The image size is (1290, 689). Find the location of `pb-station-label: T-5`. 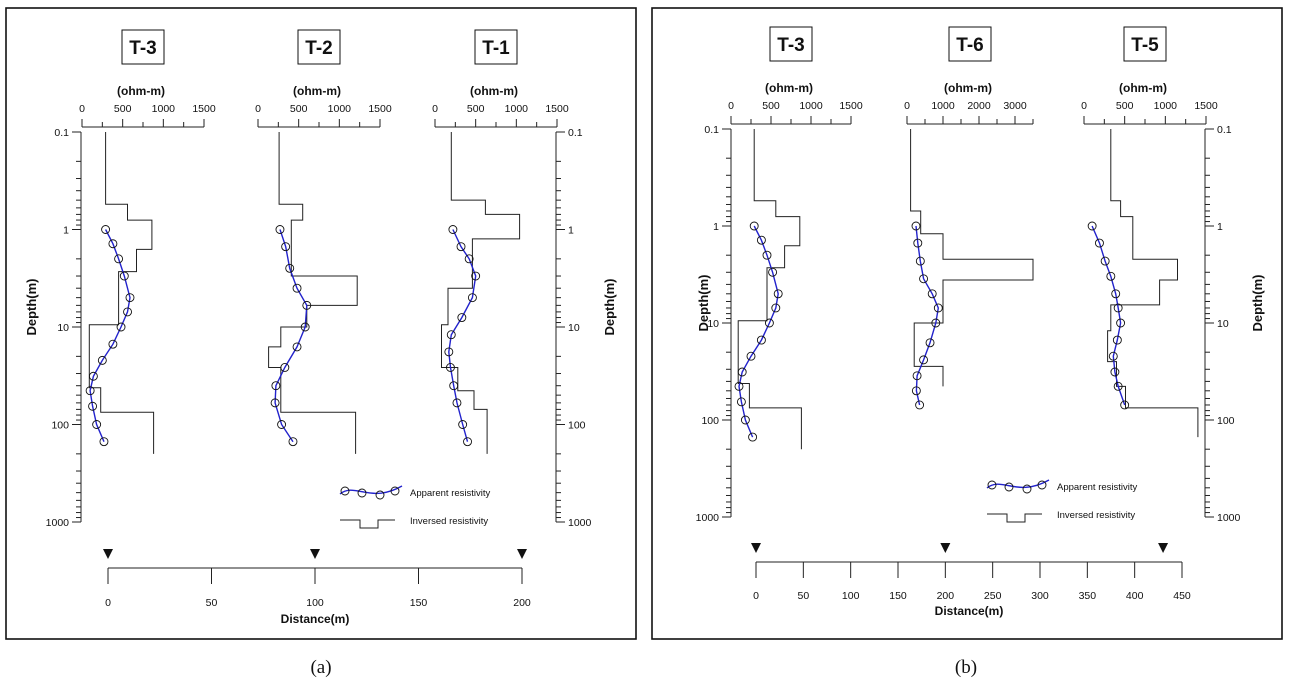

pb-station-label: T-5 is located at coordinates (1145, 45).